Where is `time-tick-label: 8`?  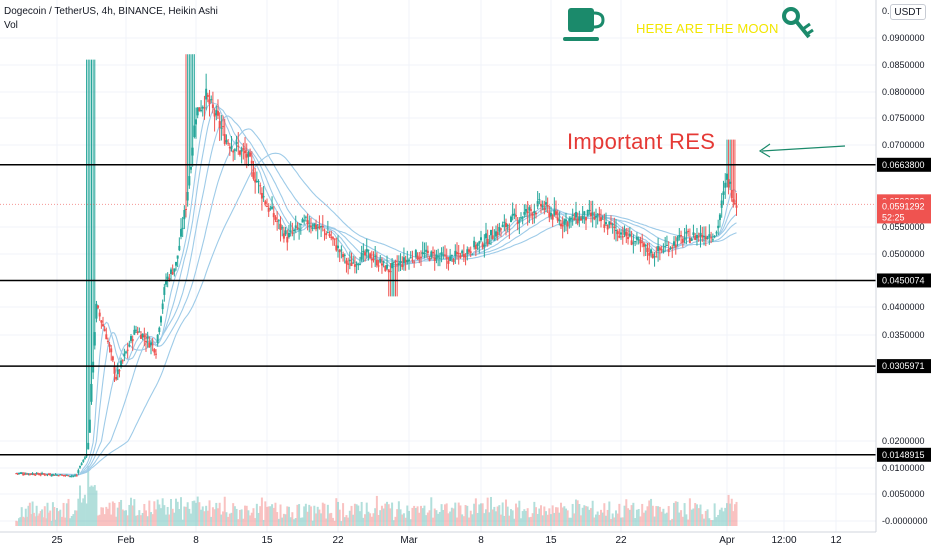
time-tick-label: 8 is located at coordinates (196, 540).